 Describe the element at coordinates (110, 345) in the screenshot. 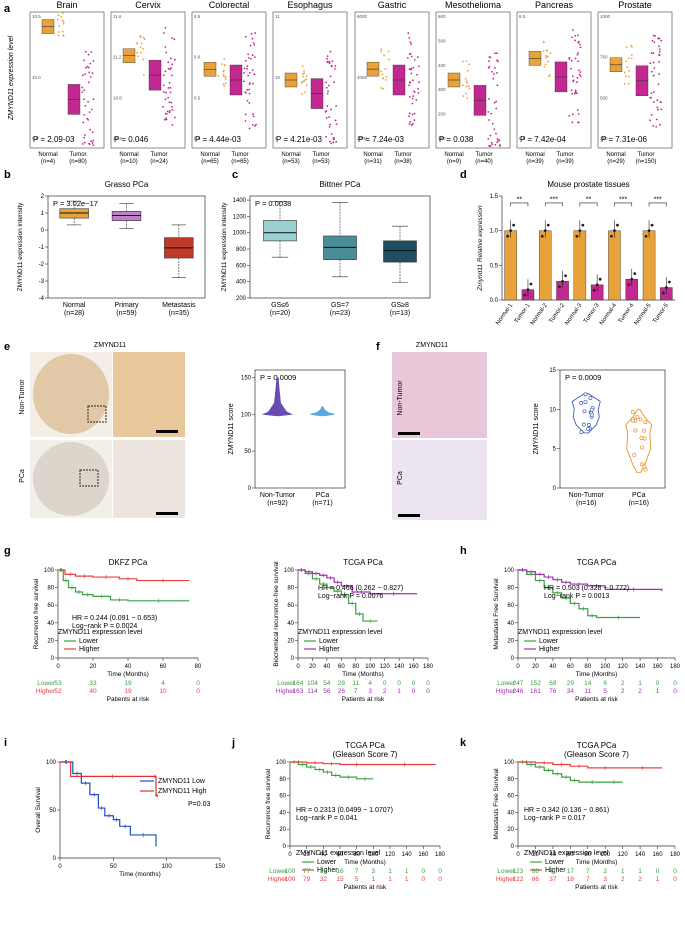

I see `panel-e-stain-label: ZMYND11` at that location.